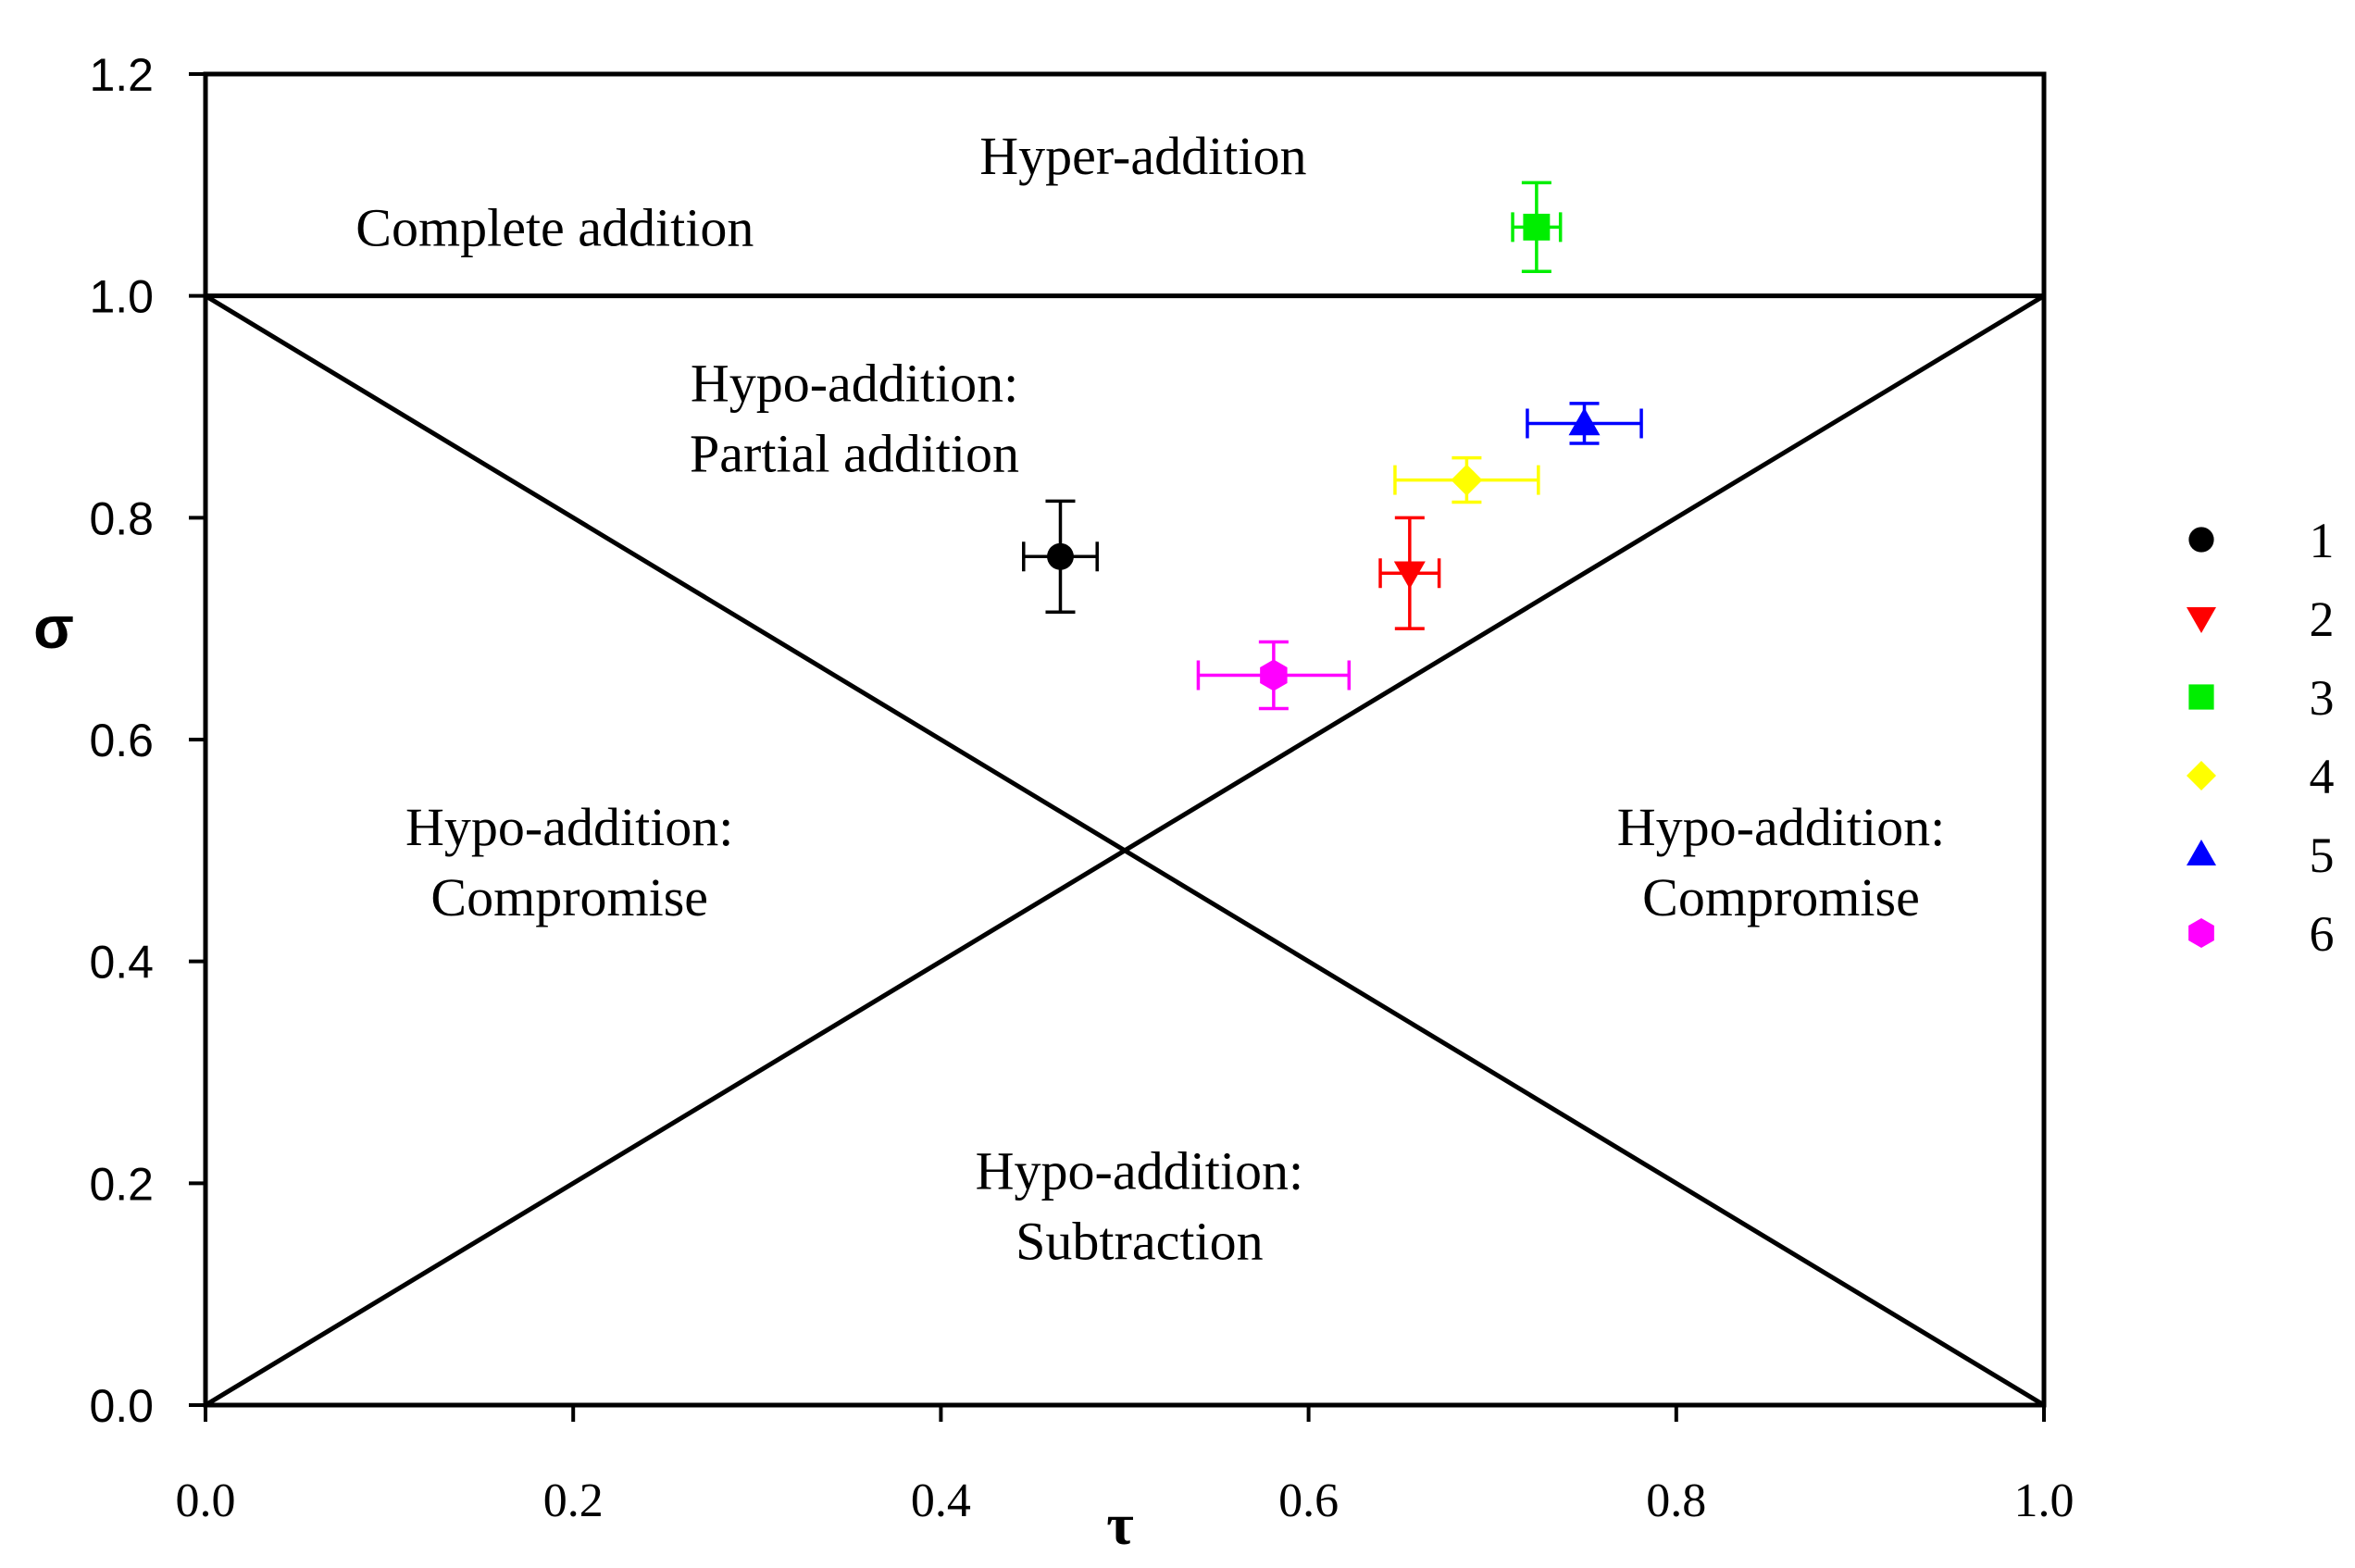  What do you see at coordinates (121, 1406) in the screenshot?
I see `y-tick-label: 0.0` at bounding box center [121, 1406].